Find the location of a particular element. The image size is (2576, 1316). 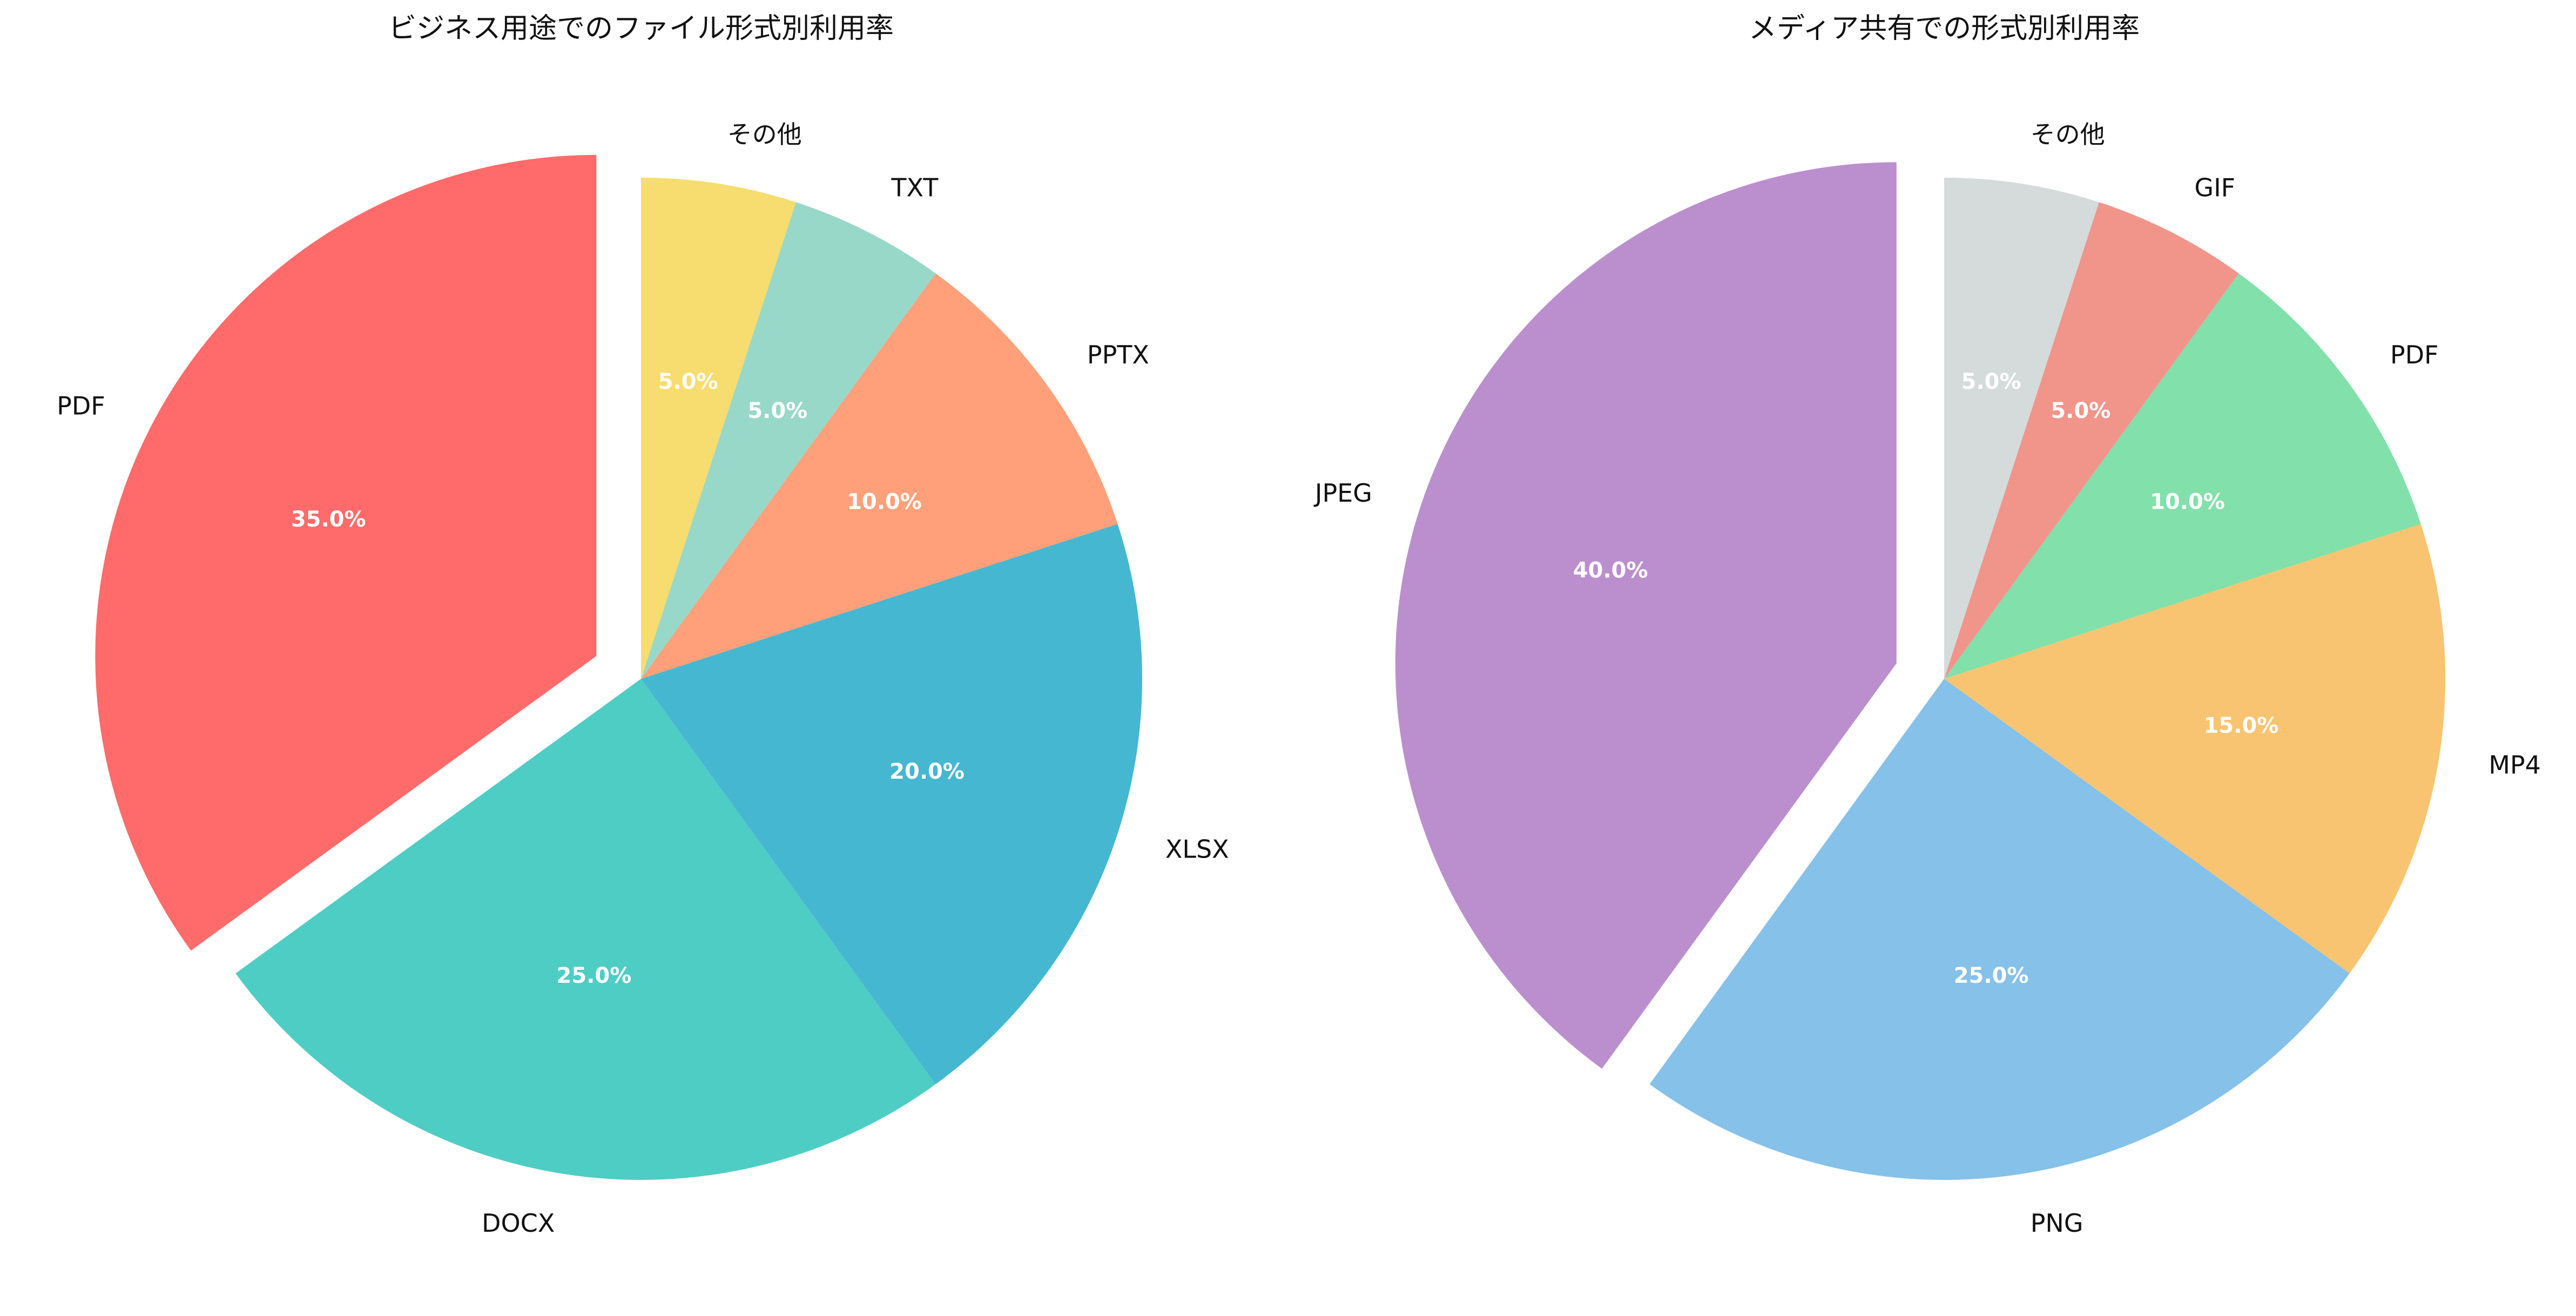

pie-slice-gif is located at coordinates (2091, 440).